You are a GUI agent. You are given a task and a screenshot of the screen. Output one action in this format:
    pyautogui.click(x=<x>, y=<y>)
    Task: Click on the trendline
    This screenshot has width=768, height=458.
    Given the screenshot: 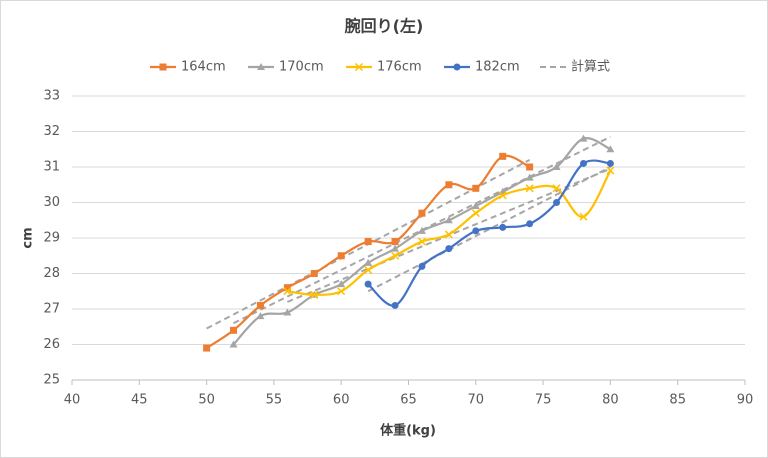 What is the action you would take?
    pyautogui.click(x=489, y=229)
    